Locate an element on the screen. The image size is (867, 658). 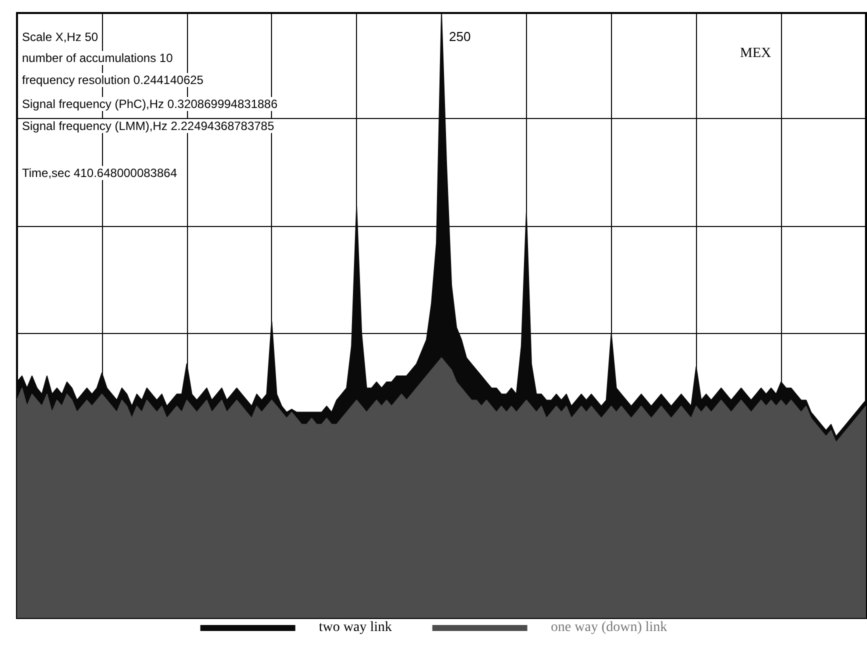
annotation: MEX is located at coordinates (756, 54).